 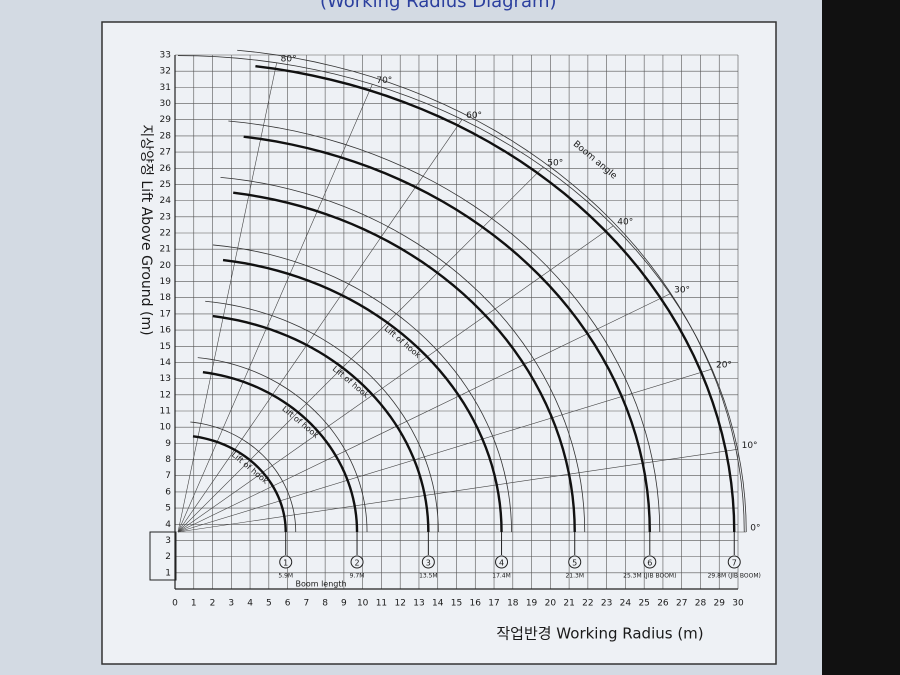 What do you see at coordinates (166, 136) in the screenshot?
I see `y-tick-label: 28` at bounding box center [166, 136].